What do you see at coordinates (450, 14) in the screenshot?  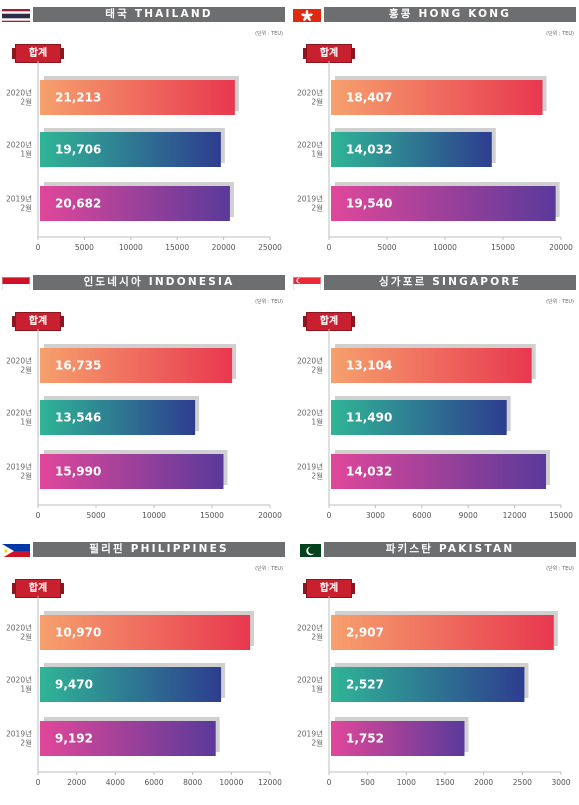 I see `chart-title: 홍콩 HONG KONG` at bounding box center [450, 14].